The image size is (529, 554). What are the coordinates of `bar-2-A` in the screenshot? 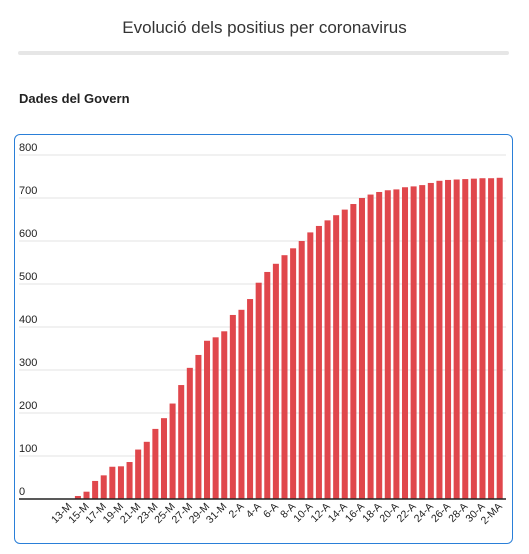 It's located at (241, 404).